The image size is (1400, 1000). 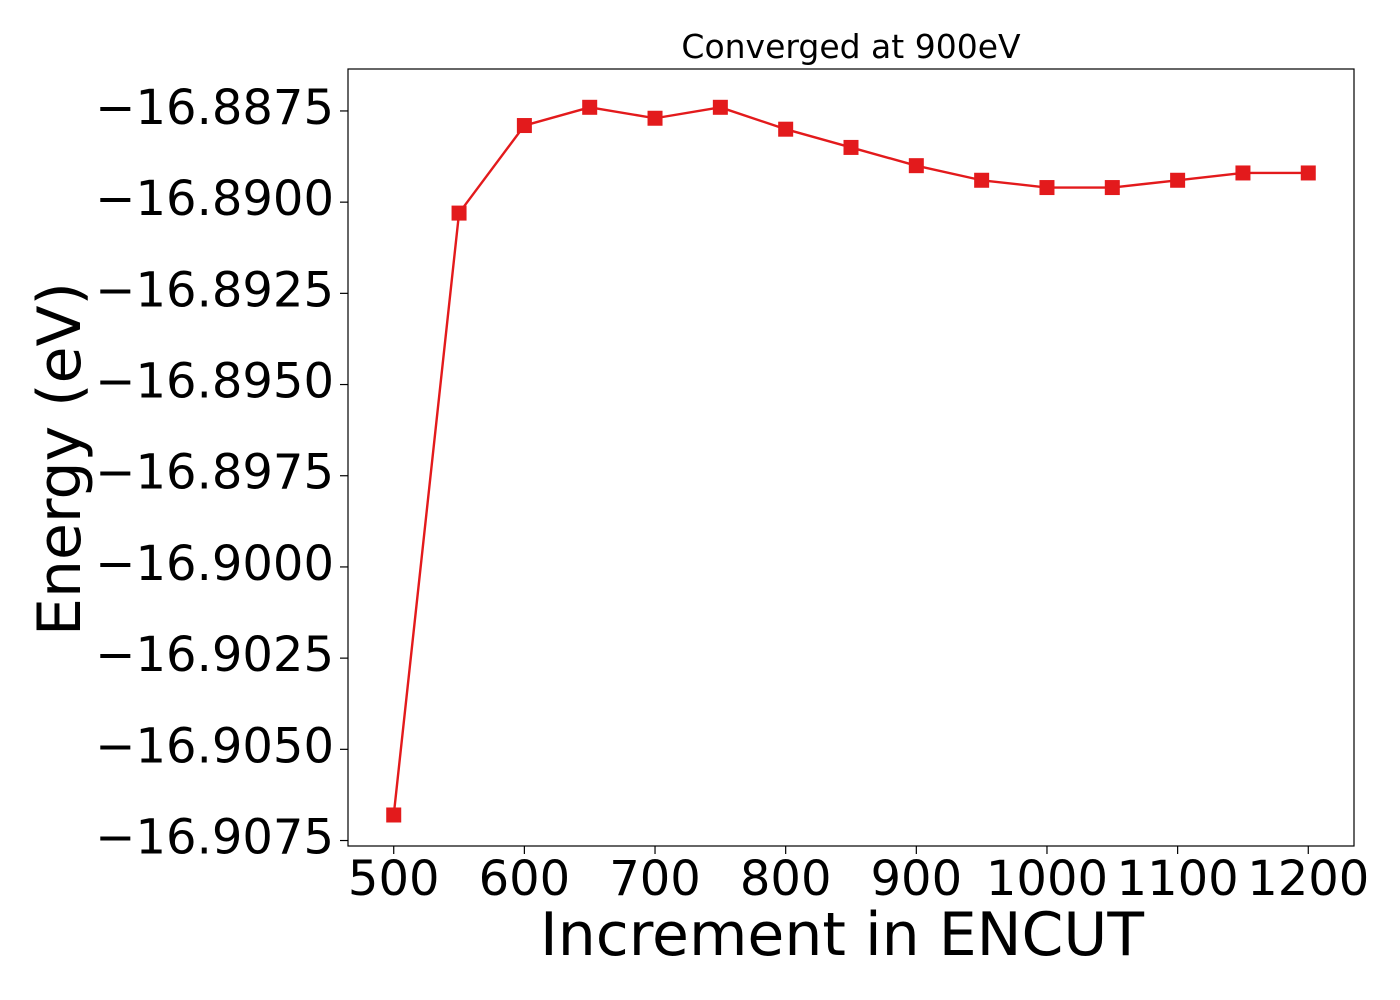 What do you see at coordinates (214, 382) in the screenshot?
I see `y-tick-label: −16.8950` at bounding box center [214, 382].